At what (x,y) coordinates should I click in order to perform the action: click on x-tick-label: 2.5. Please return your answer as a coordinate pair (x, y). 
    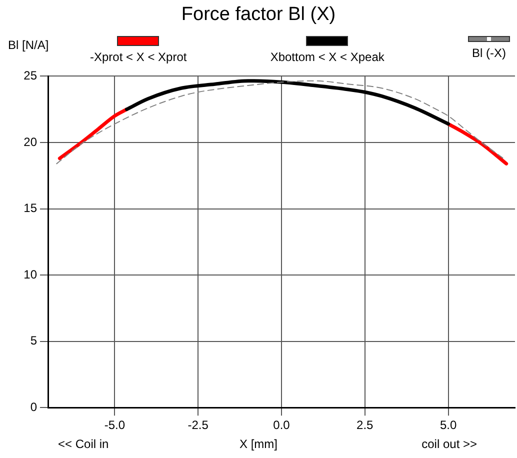
    Looking at the image, I should click on (365, 425).